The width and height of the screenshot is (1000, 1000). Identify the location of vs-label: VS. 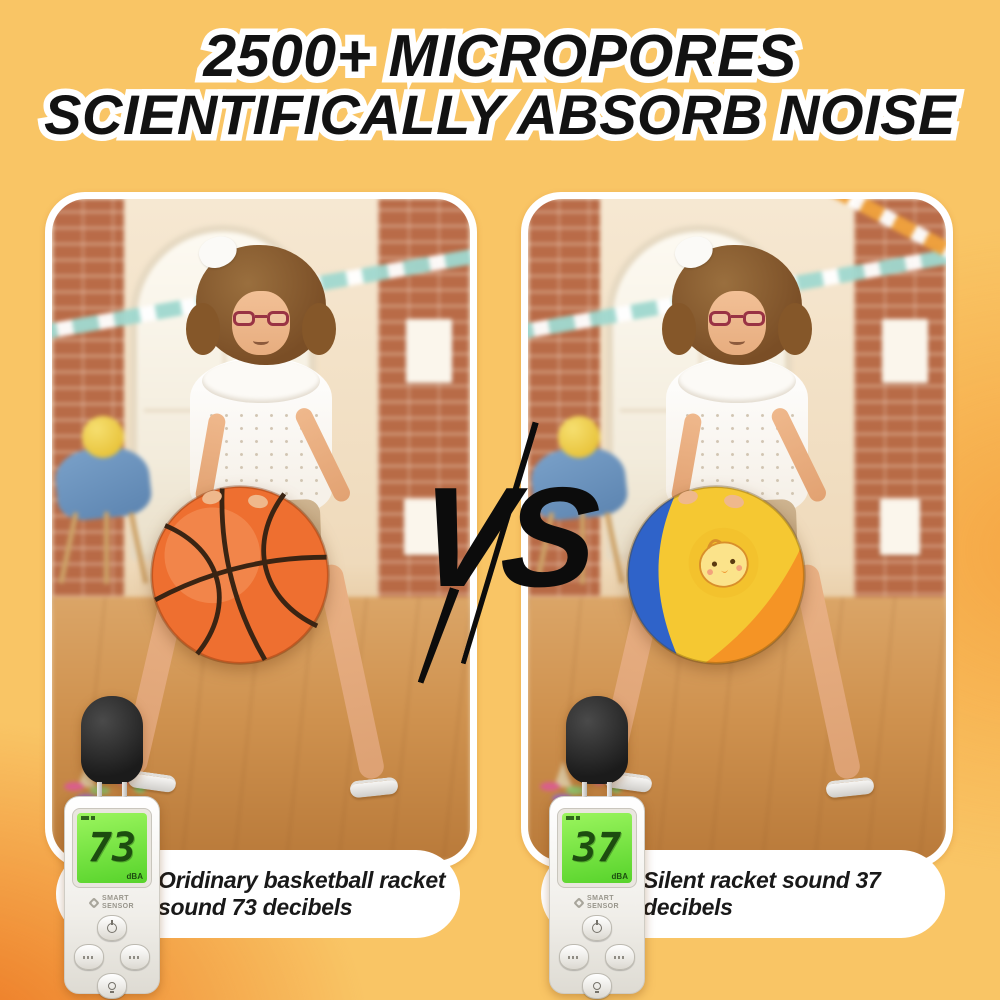
(502, 537).